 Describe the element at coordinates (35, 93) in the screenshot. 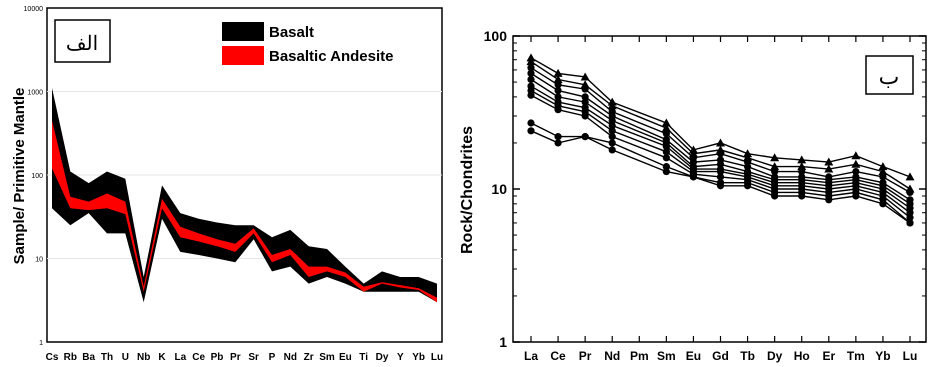

I see `panel-a-ytick-label: 1000` at that location.